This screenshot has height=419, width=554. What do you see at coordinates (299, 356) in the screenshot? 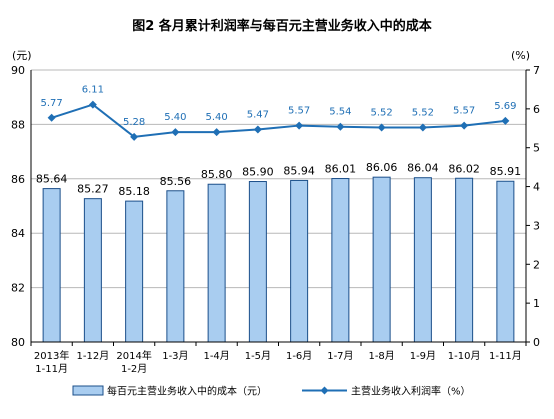
I see `x-axis-tick-label: 1-6月` at bounding box center [299, 356].